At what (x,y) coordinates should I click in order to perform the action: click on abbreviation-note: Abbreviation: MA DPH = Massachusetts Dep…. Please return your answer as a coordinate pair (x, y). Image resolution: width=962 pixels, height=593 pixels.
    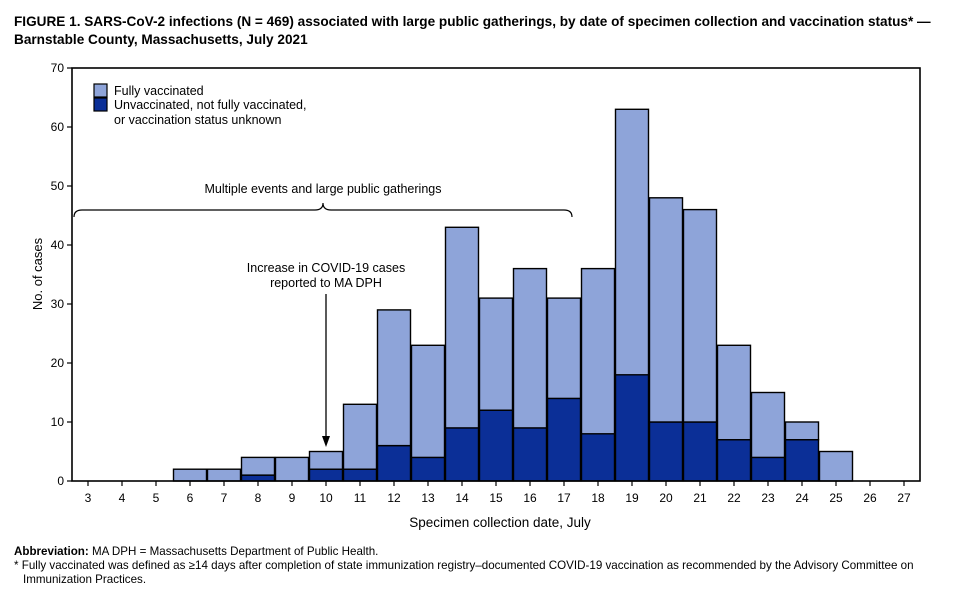
    Looking at the image, I should click on (484, 552).